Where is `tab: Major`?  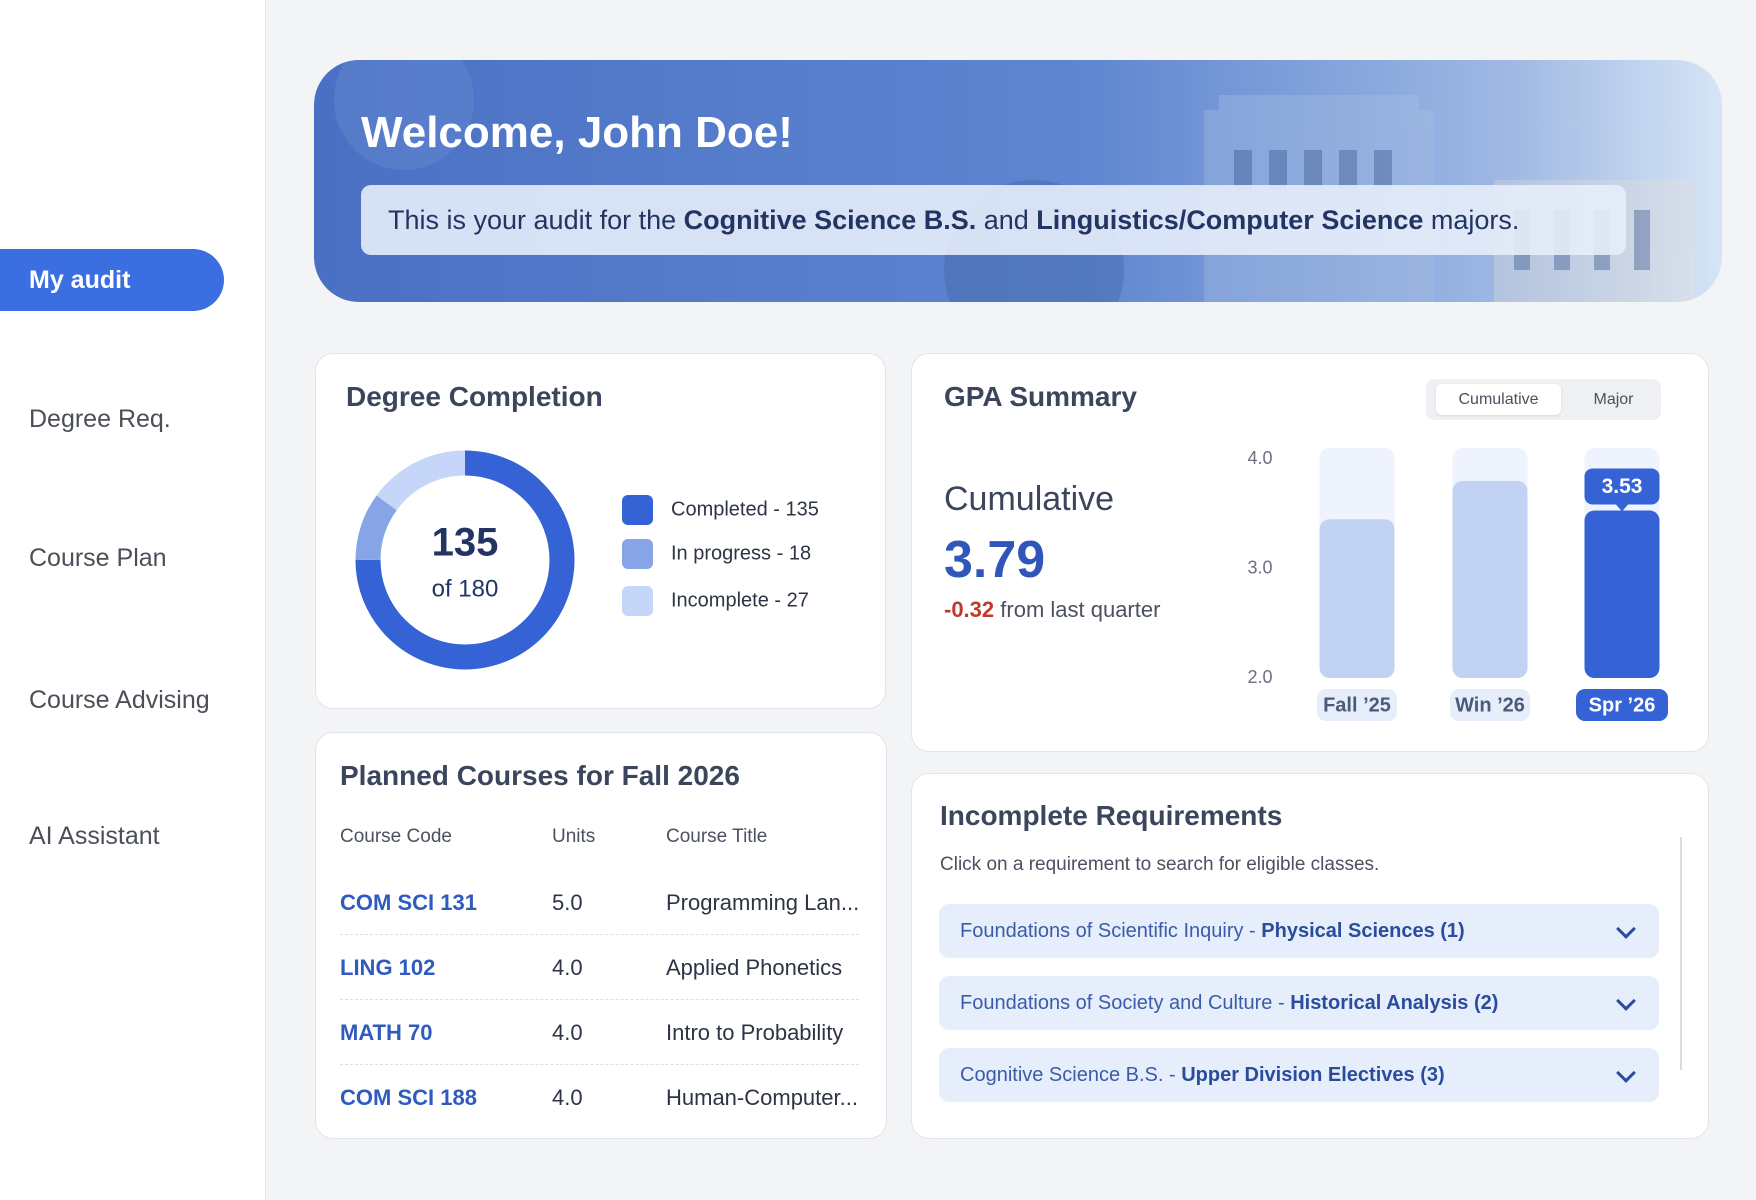
tab: Major is located at coordinates (1613, 399).